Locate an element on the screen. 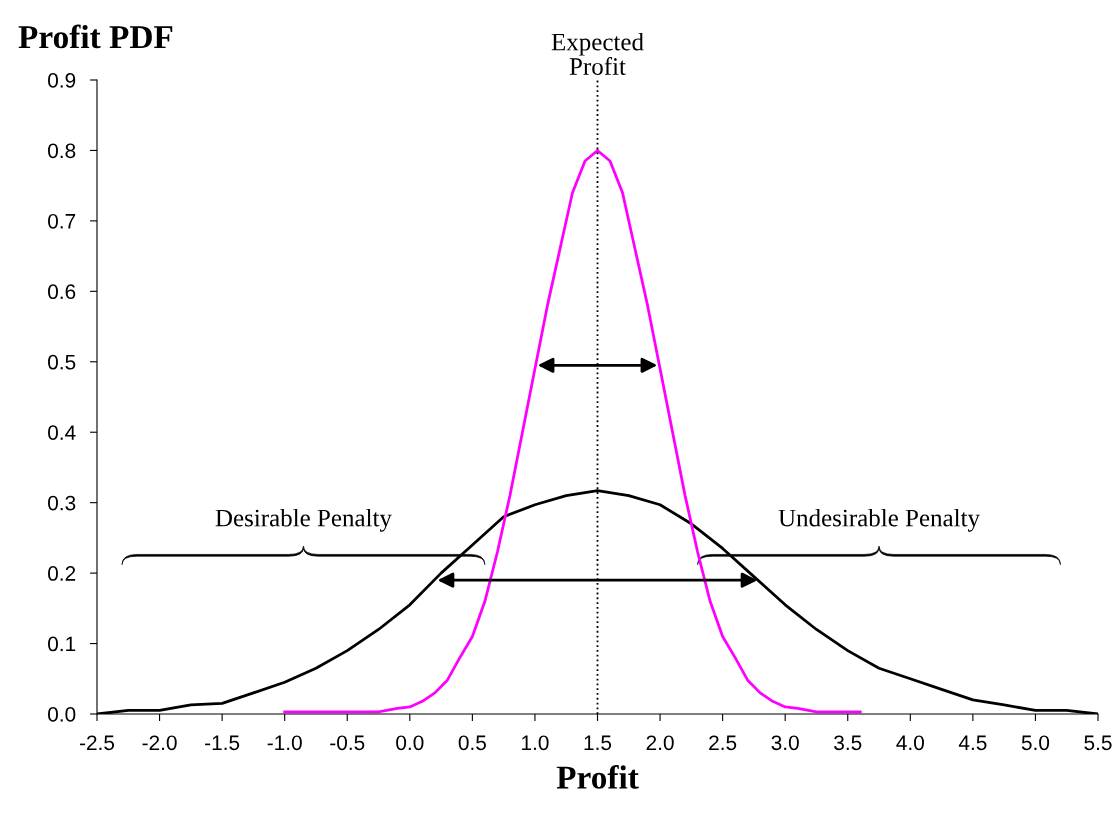 The width and height of the screenshot is (1119, 815). y-tick-label: 0.5 is located at coordinates (62, 362).